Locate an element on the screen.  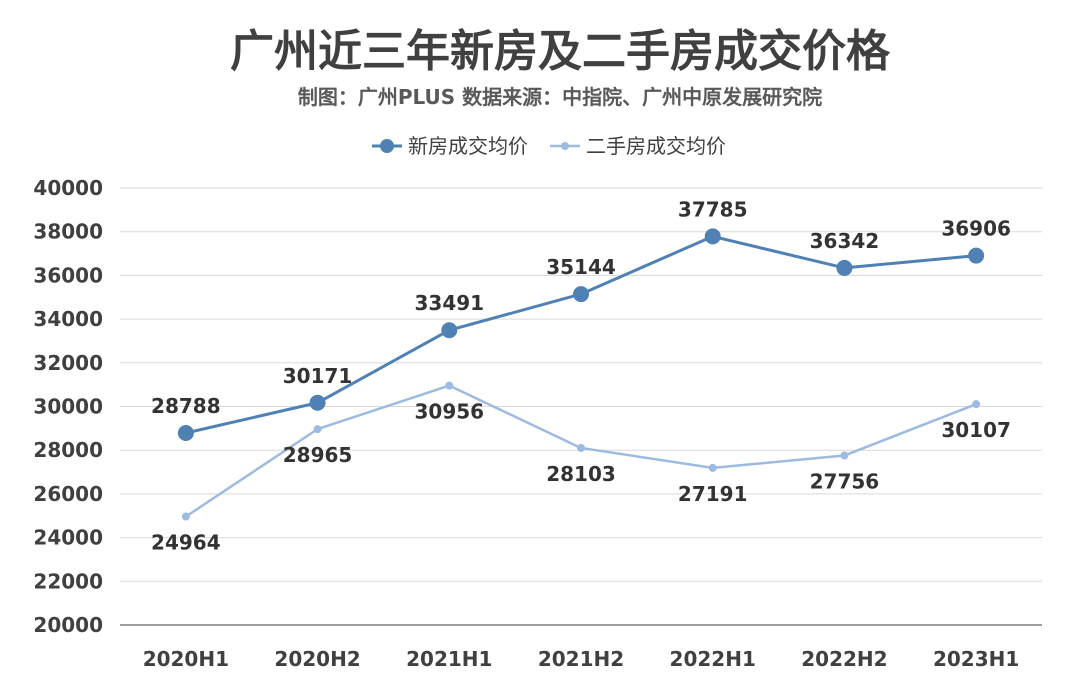
y-tick-label: 30000 is located at coordinates (68, 407).